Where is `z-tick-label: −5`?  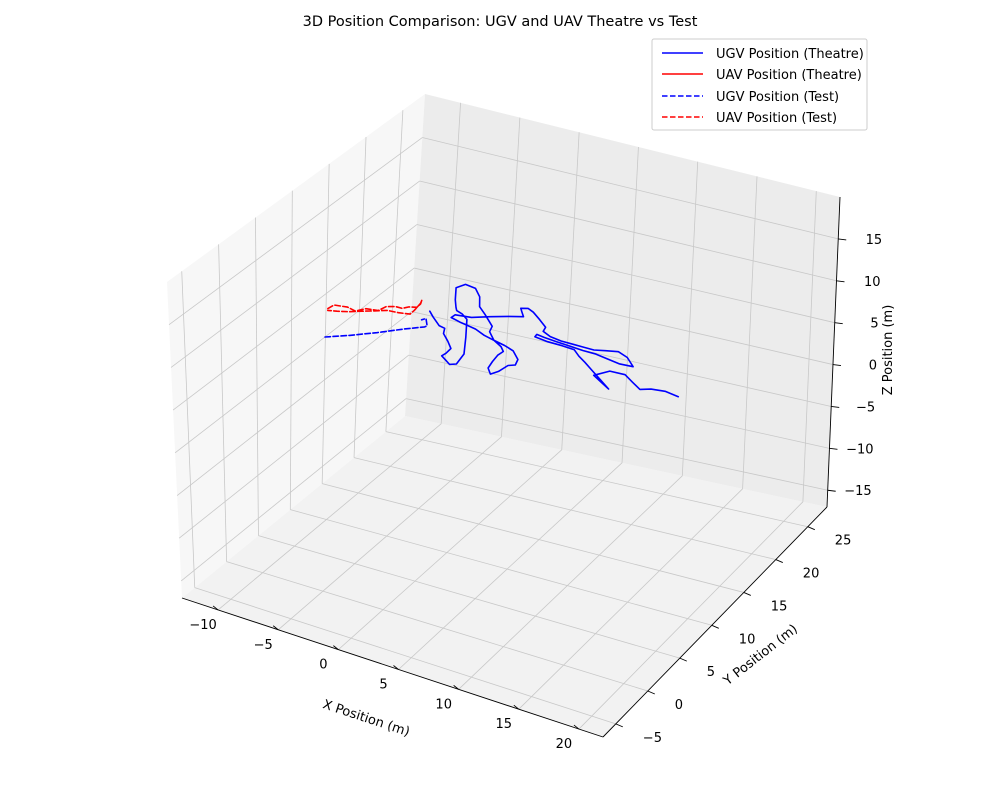
z-tick-label: −5 is located at coordinates (865, 408).